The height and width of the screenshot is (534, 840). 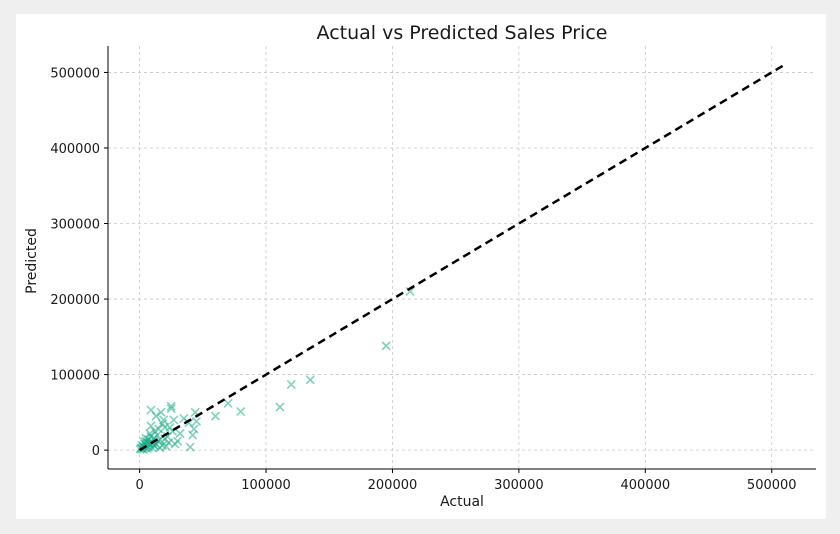 I want to click on y-tick-label: 300000, so click(x=75, y=225).